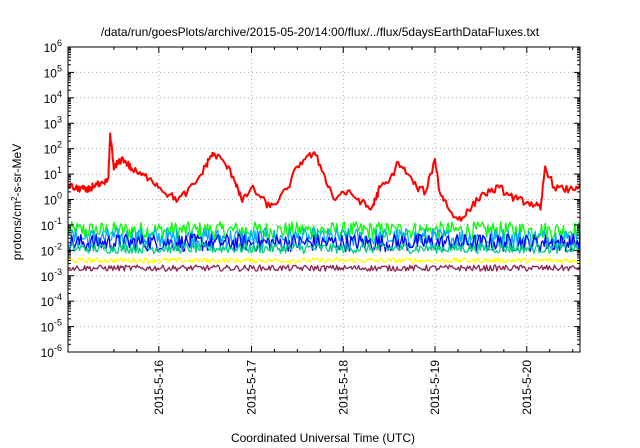 The width and height of the screenshot is (640, 448). I want to click on y-tick-label: 10⁻⁵, so click(51, 326).